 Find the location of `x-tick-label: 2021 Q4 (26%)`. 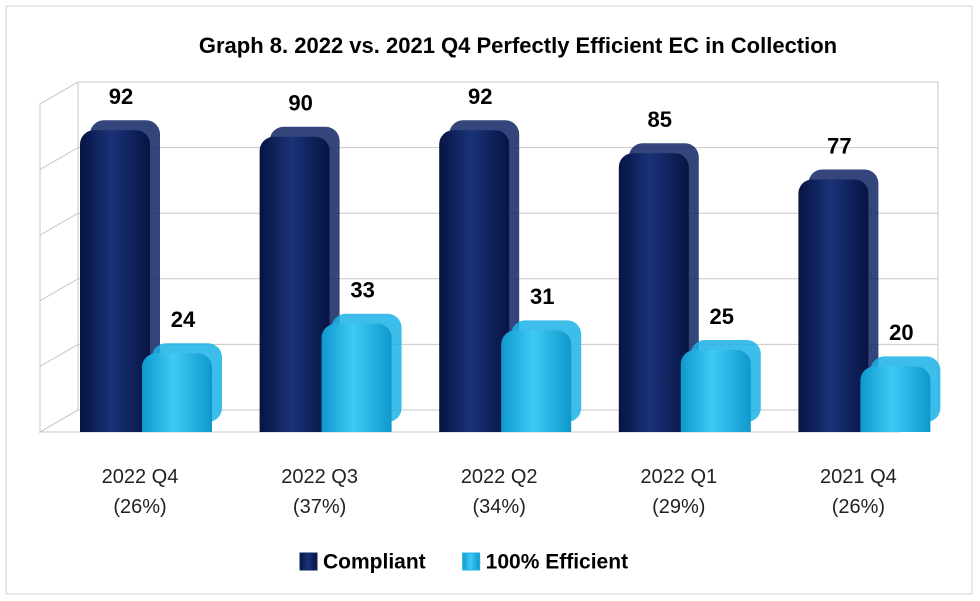

x-tick-label: 2021 Q4 (26%) is located at coordinates (858, 492).